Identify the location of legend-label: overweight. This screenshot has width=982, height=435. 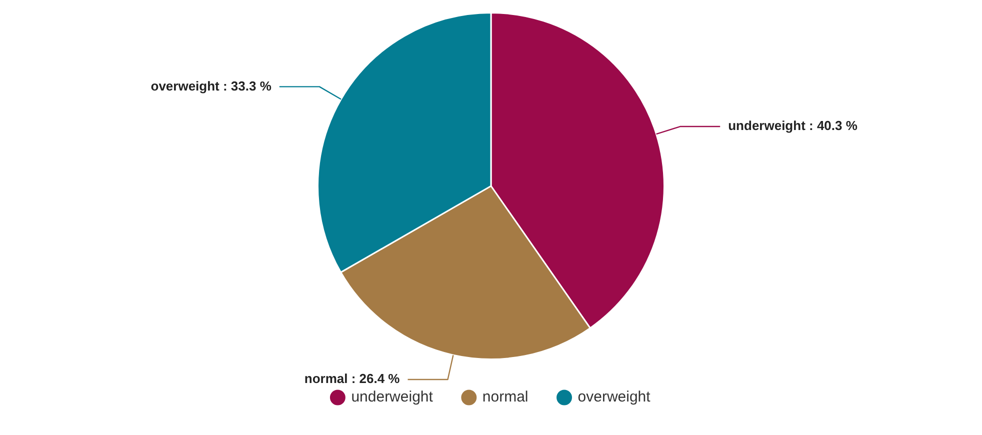
(615, 397).